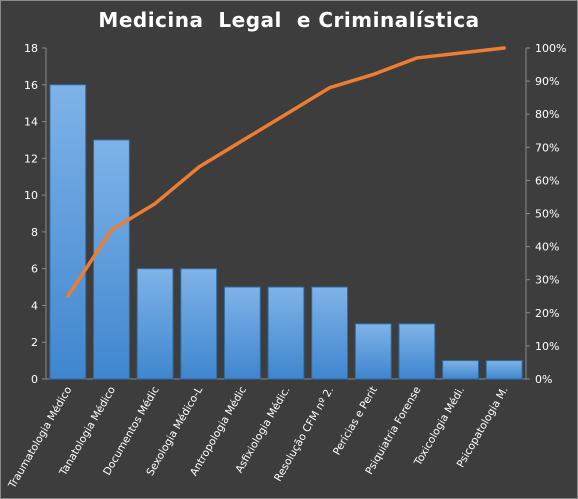  I want to click on left-tick-label: 16, so click(31, 85).